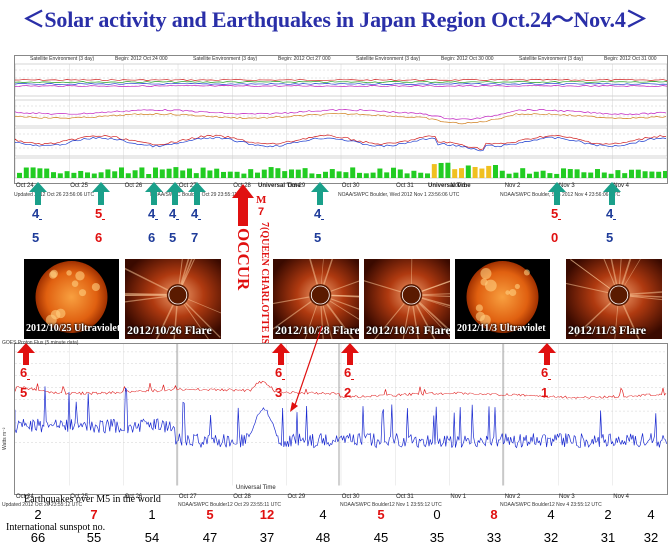 This screenshot has width=670, height=548. I want to click on lower-universal-time: Universal Time, so click(256, 488).